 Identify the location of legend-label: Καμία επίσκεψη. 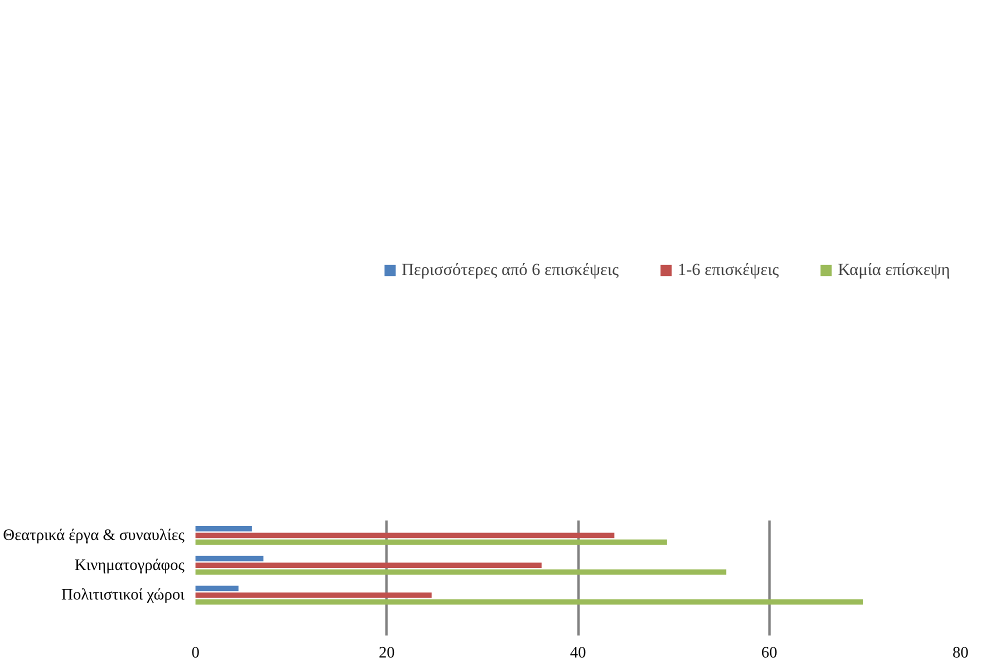
(894, 270).